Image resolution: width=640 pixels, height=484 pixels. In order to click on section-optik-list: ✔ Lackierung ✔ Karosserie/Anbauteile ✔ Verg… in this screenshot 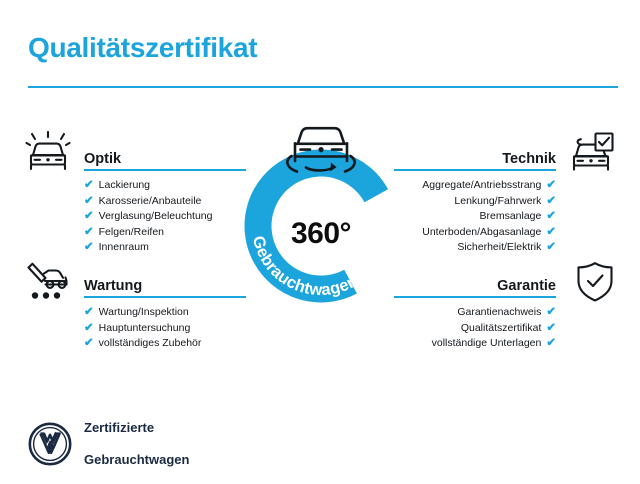, I will do `click(165, 217)`.